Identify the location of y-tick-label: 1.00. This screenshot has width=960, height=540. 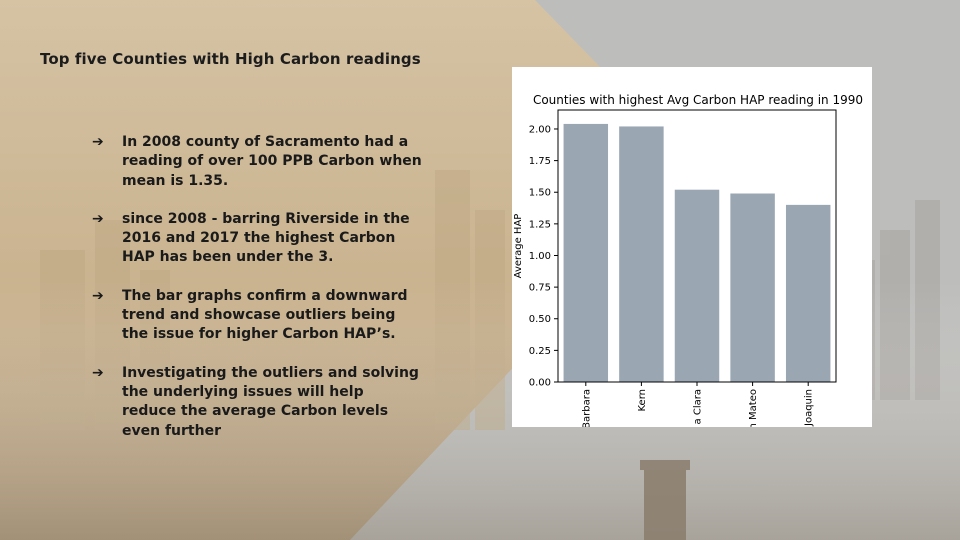
(540, 256).